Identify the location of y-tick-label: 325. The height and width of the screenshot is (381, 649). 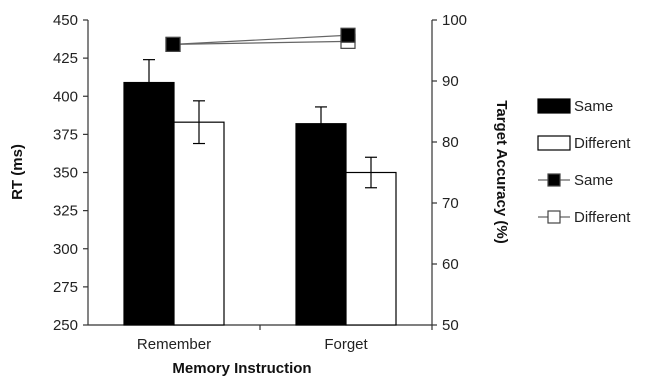
(65, 211).